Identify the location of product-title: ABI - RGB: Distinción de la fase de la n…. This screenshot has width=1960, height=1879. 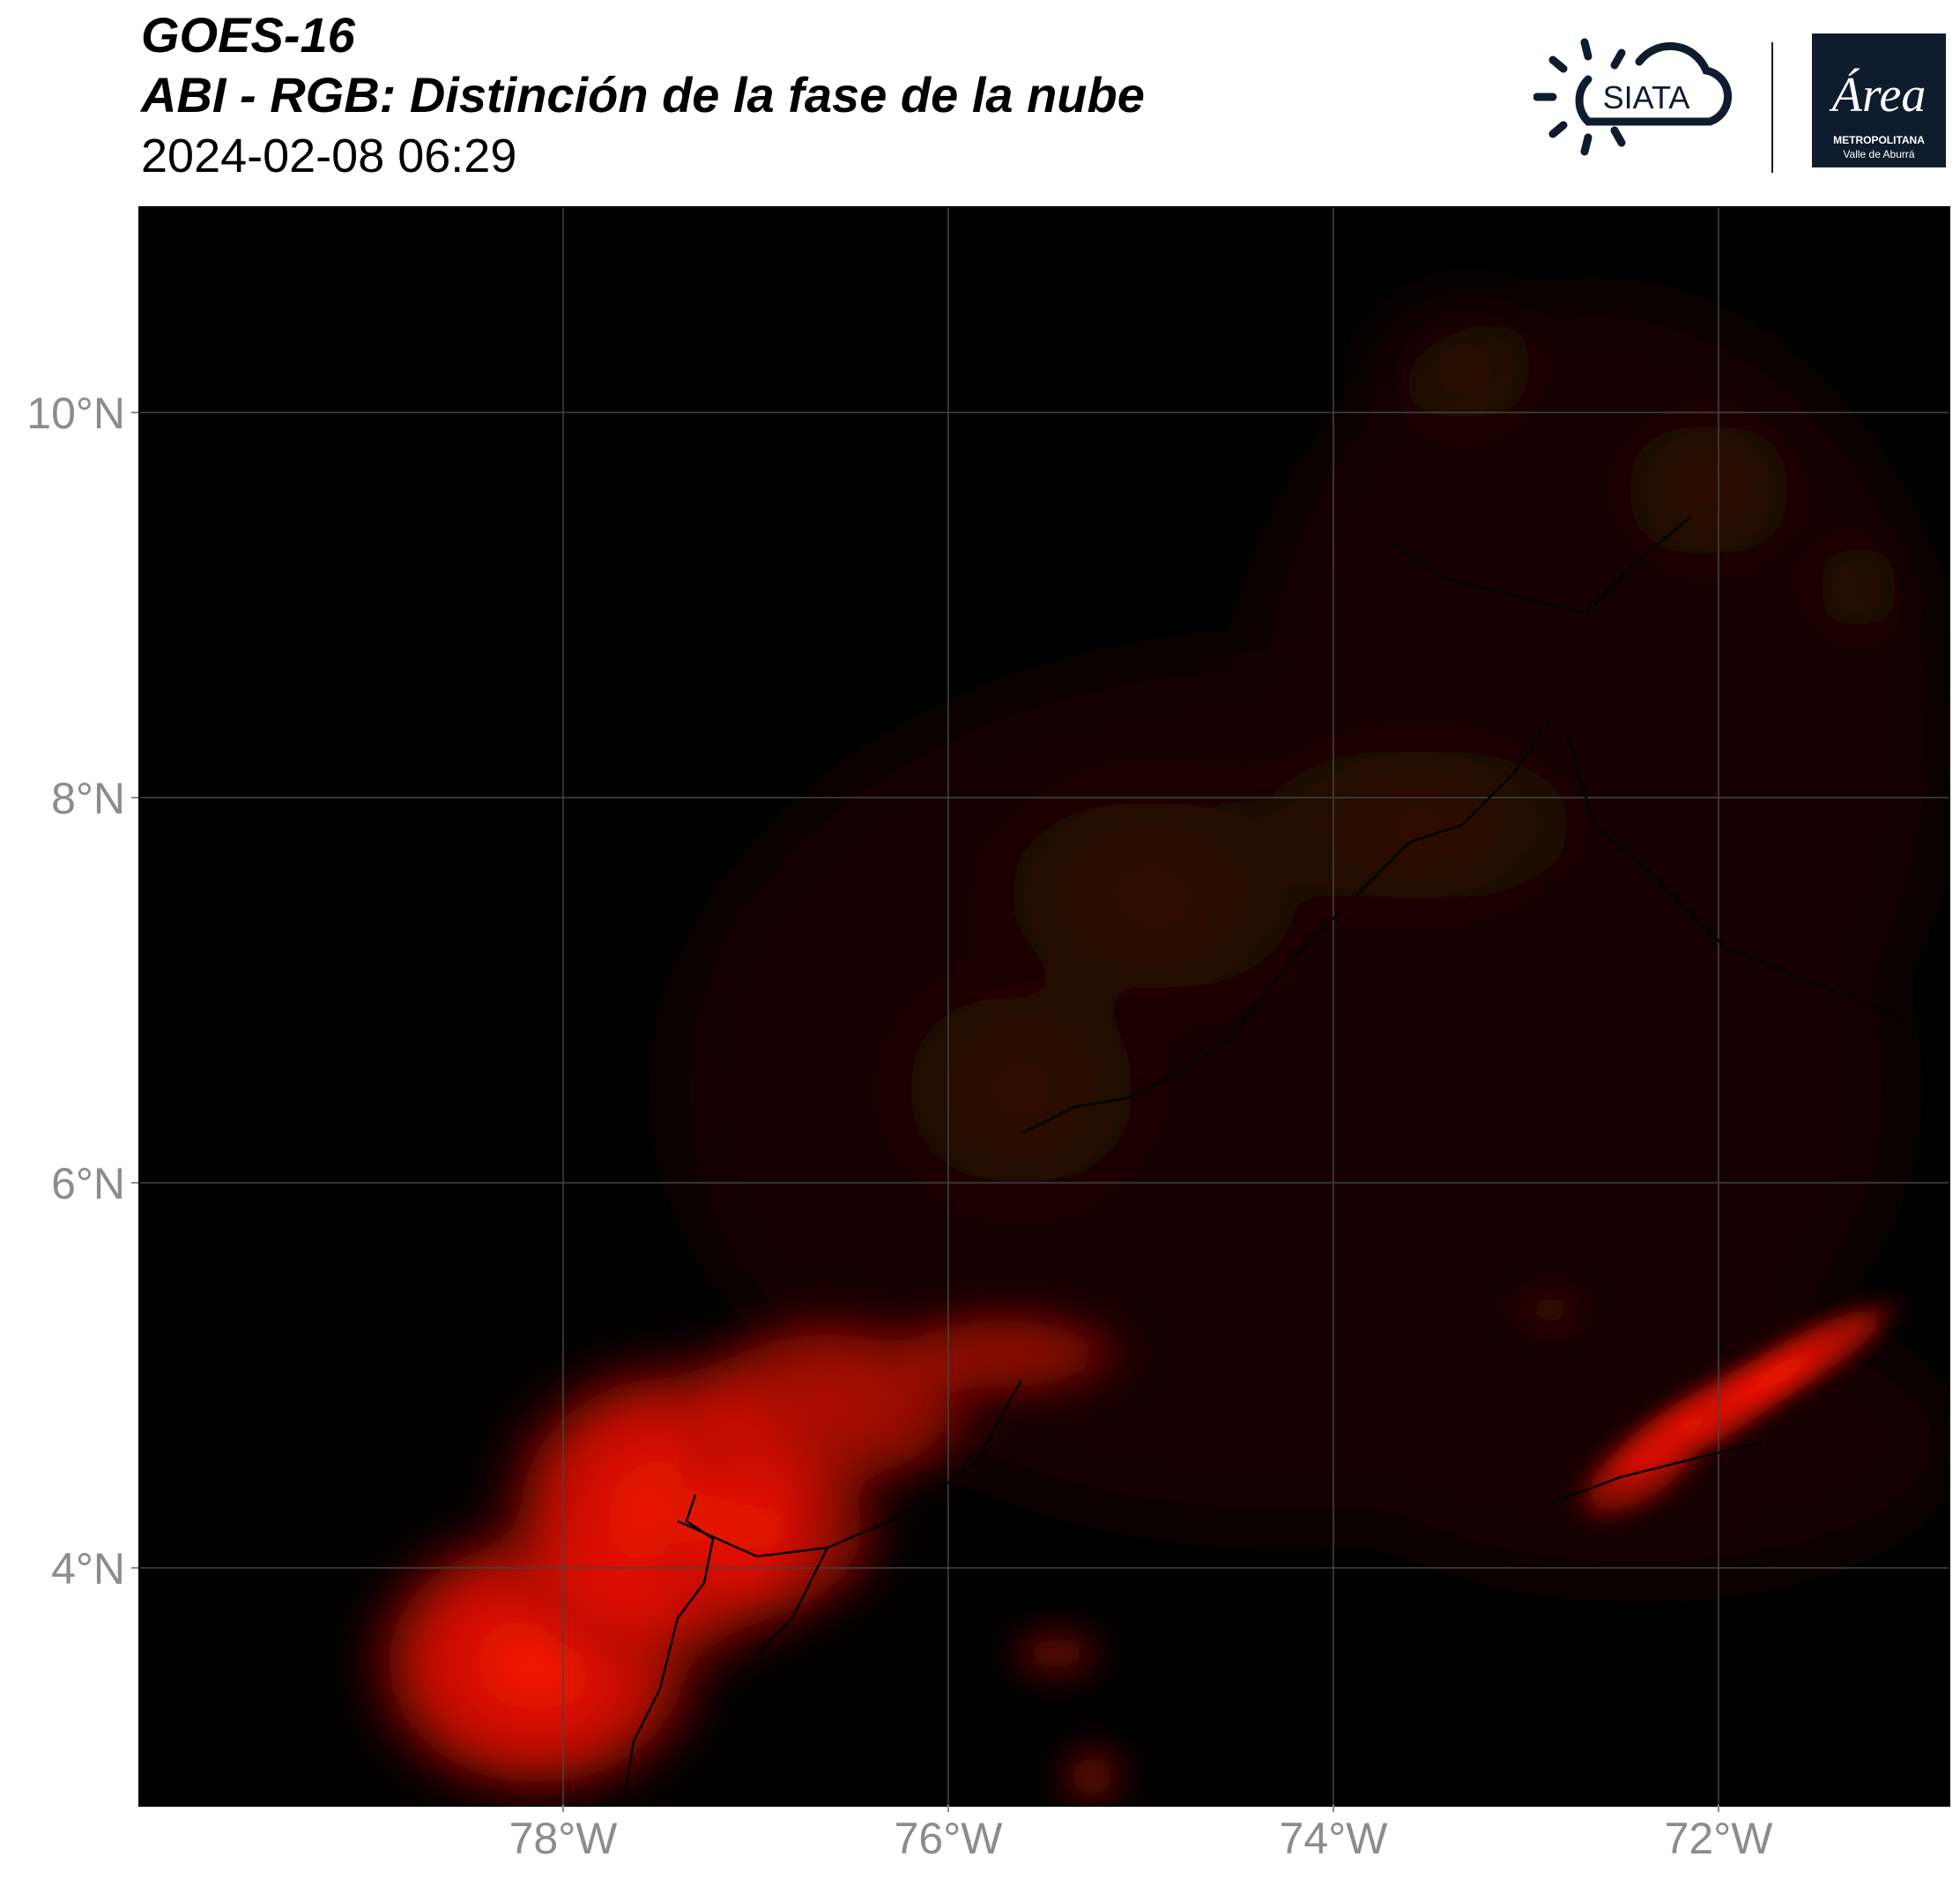
(643, 95).